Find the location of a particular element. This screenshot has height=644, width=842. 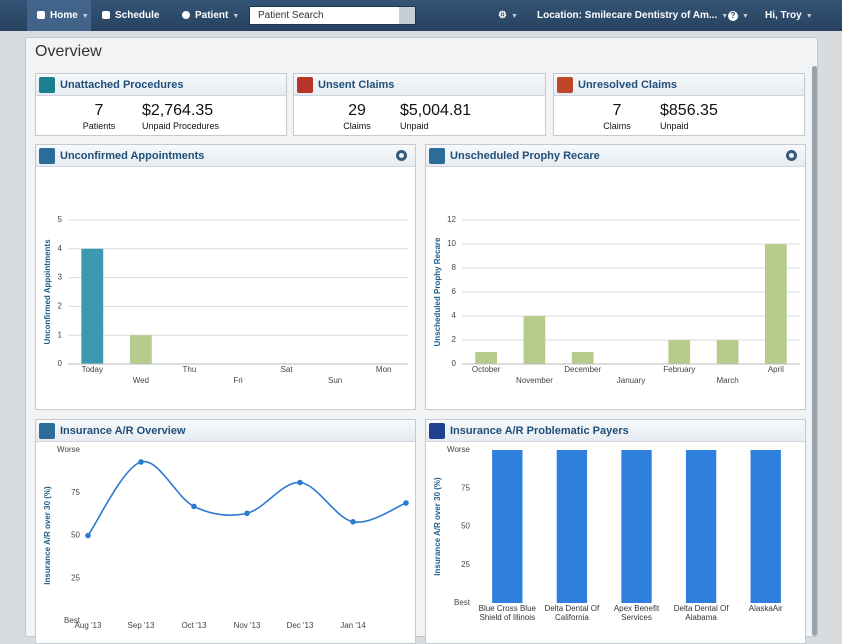

panel-title: Unconfirmed Appointments is located at coordinates (132, 156).